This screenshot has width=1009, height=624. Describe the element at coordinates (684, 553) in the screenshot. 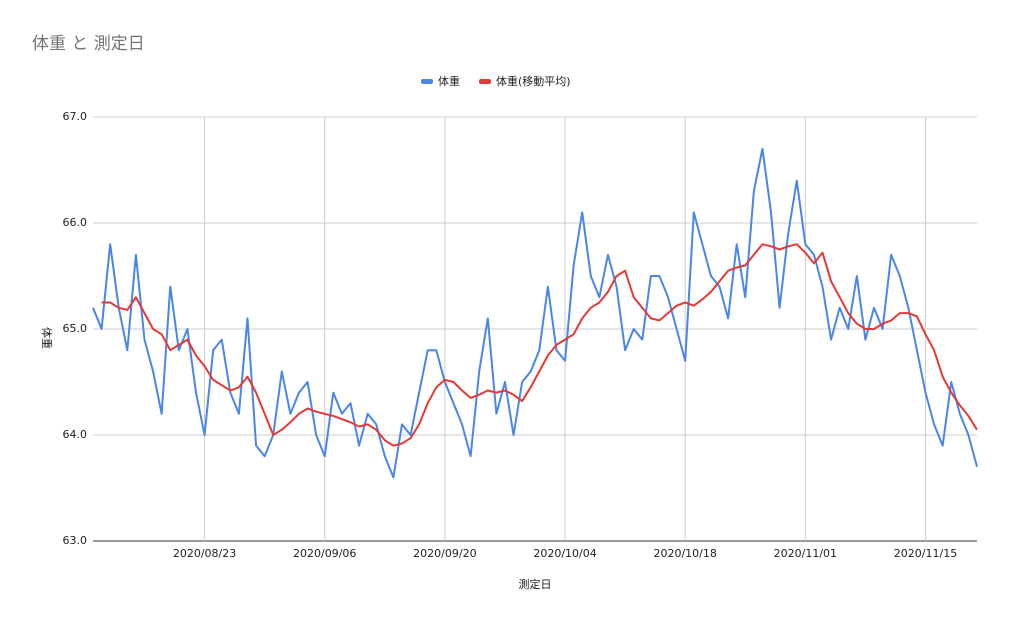

I see `x-tick-label: 2020/10/18` at that location.